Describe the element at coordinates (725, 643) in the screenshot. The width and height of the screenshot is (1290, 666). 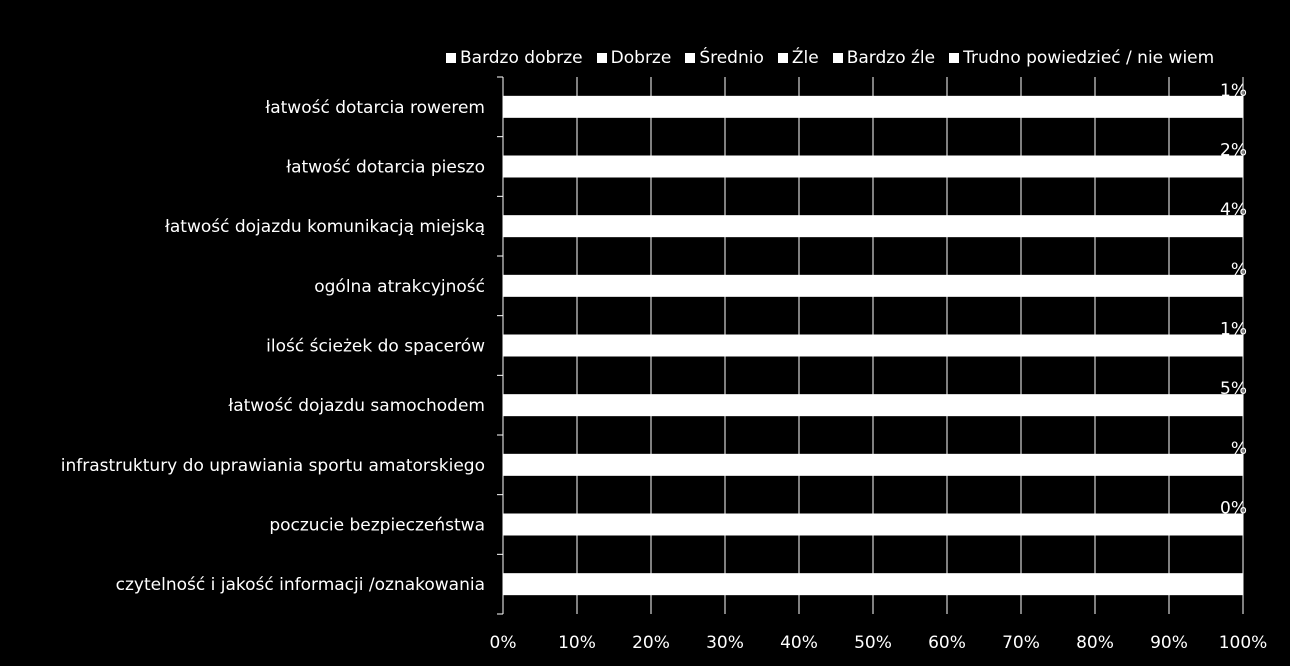
I see `x-tick-label: 30%` at that location.